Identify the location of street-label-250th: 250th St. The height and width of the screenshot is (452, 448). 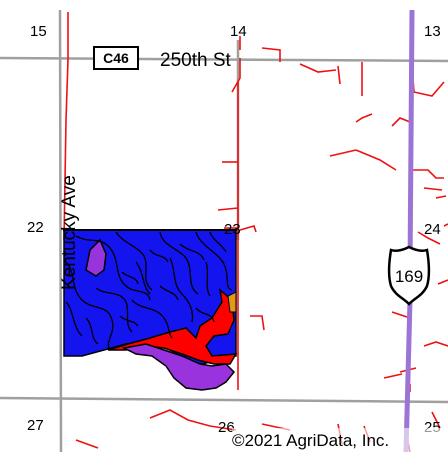
(195, 60).